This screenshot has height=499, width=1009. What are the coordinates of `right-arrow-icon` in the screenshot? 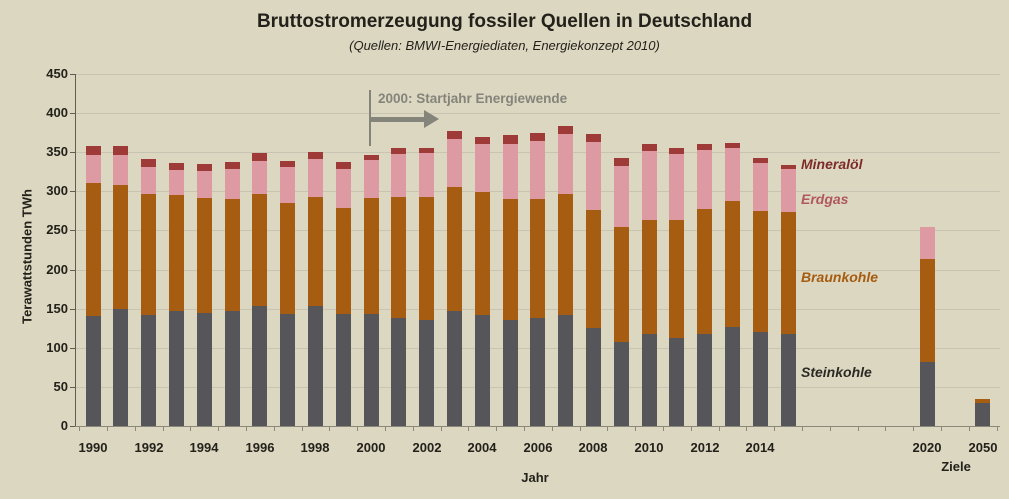 It's located at (397, 119).